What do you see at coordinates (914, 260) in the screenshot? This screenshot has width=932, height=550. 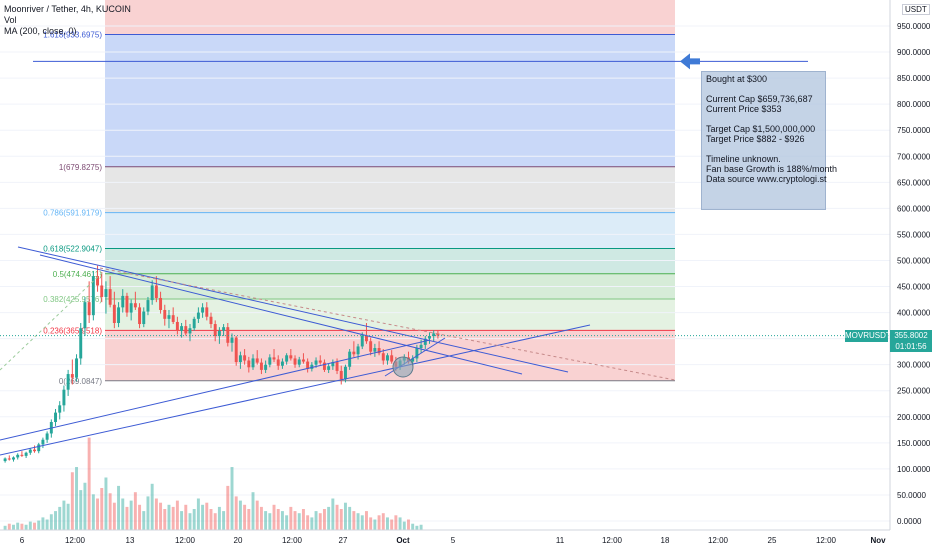 I see `y-tick-label: 500.0000` at bounding box center [914, 260].